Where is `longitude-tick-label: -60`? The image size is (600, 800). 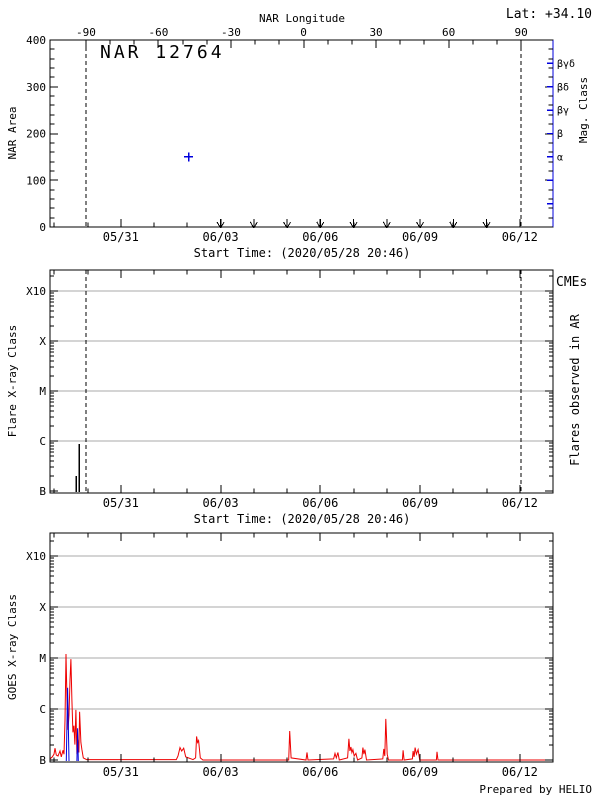
longitude-tick-label: -60 is located at coordinates (159, 32).